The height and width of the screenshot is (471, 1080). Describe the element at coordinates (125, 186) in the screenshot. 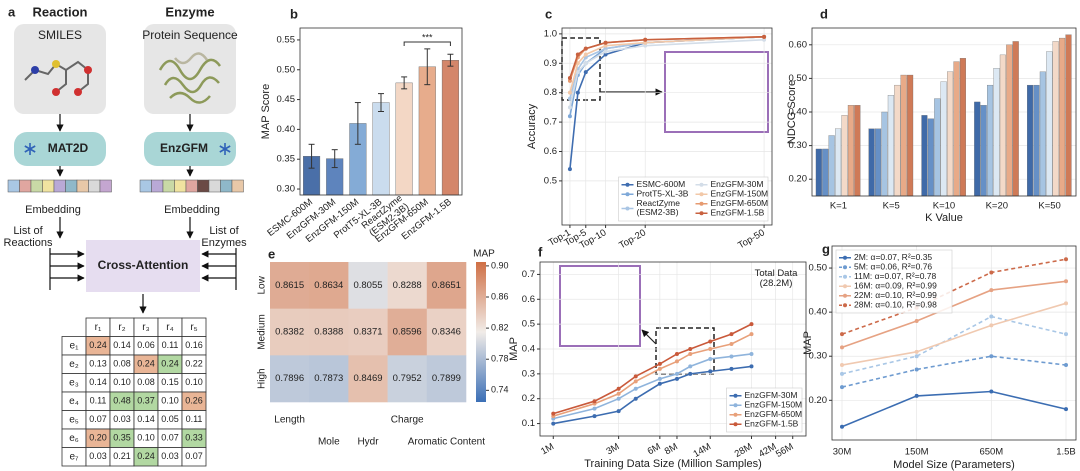

I see `embeddings` at that location.